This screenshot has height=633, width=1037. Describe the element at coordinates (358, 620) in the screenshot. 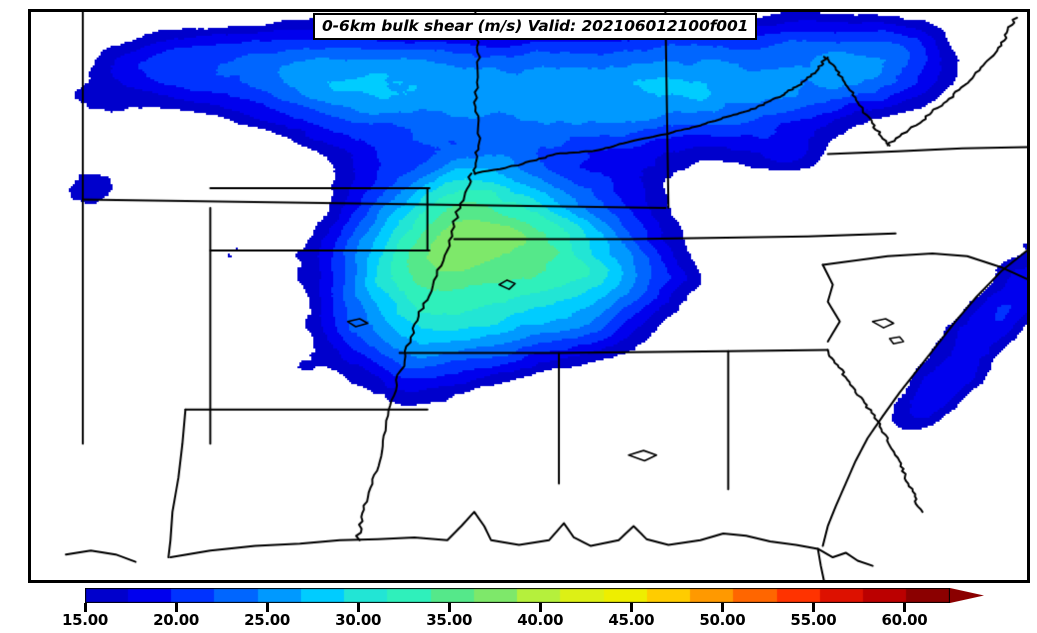

I see `colorbar-tick-label: 30.00` at that location.